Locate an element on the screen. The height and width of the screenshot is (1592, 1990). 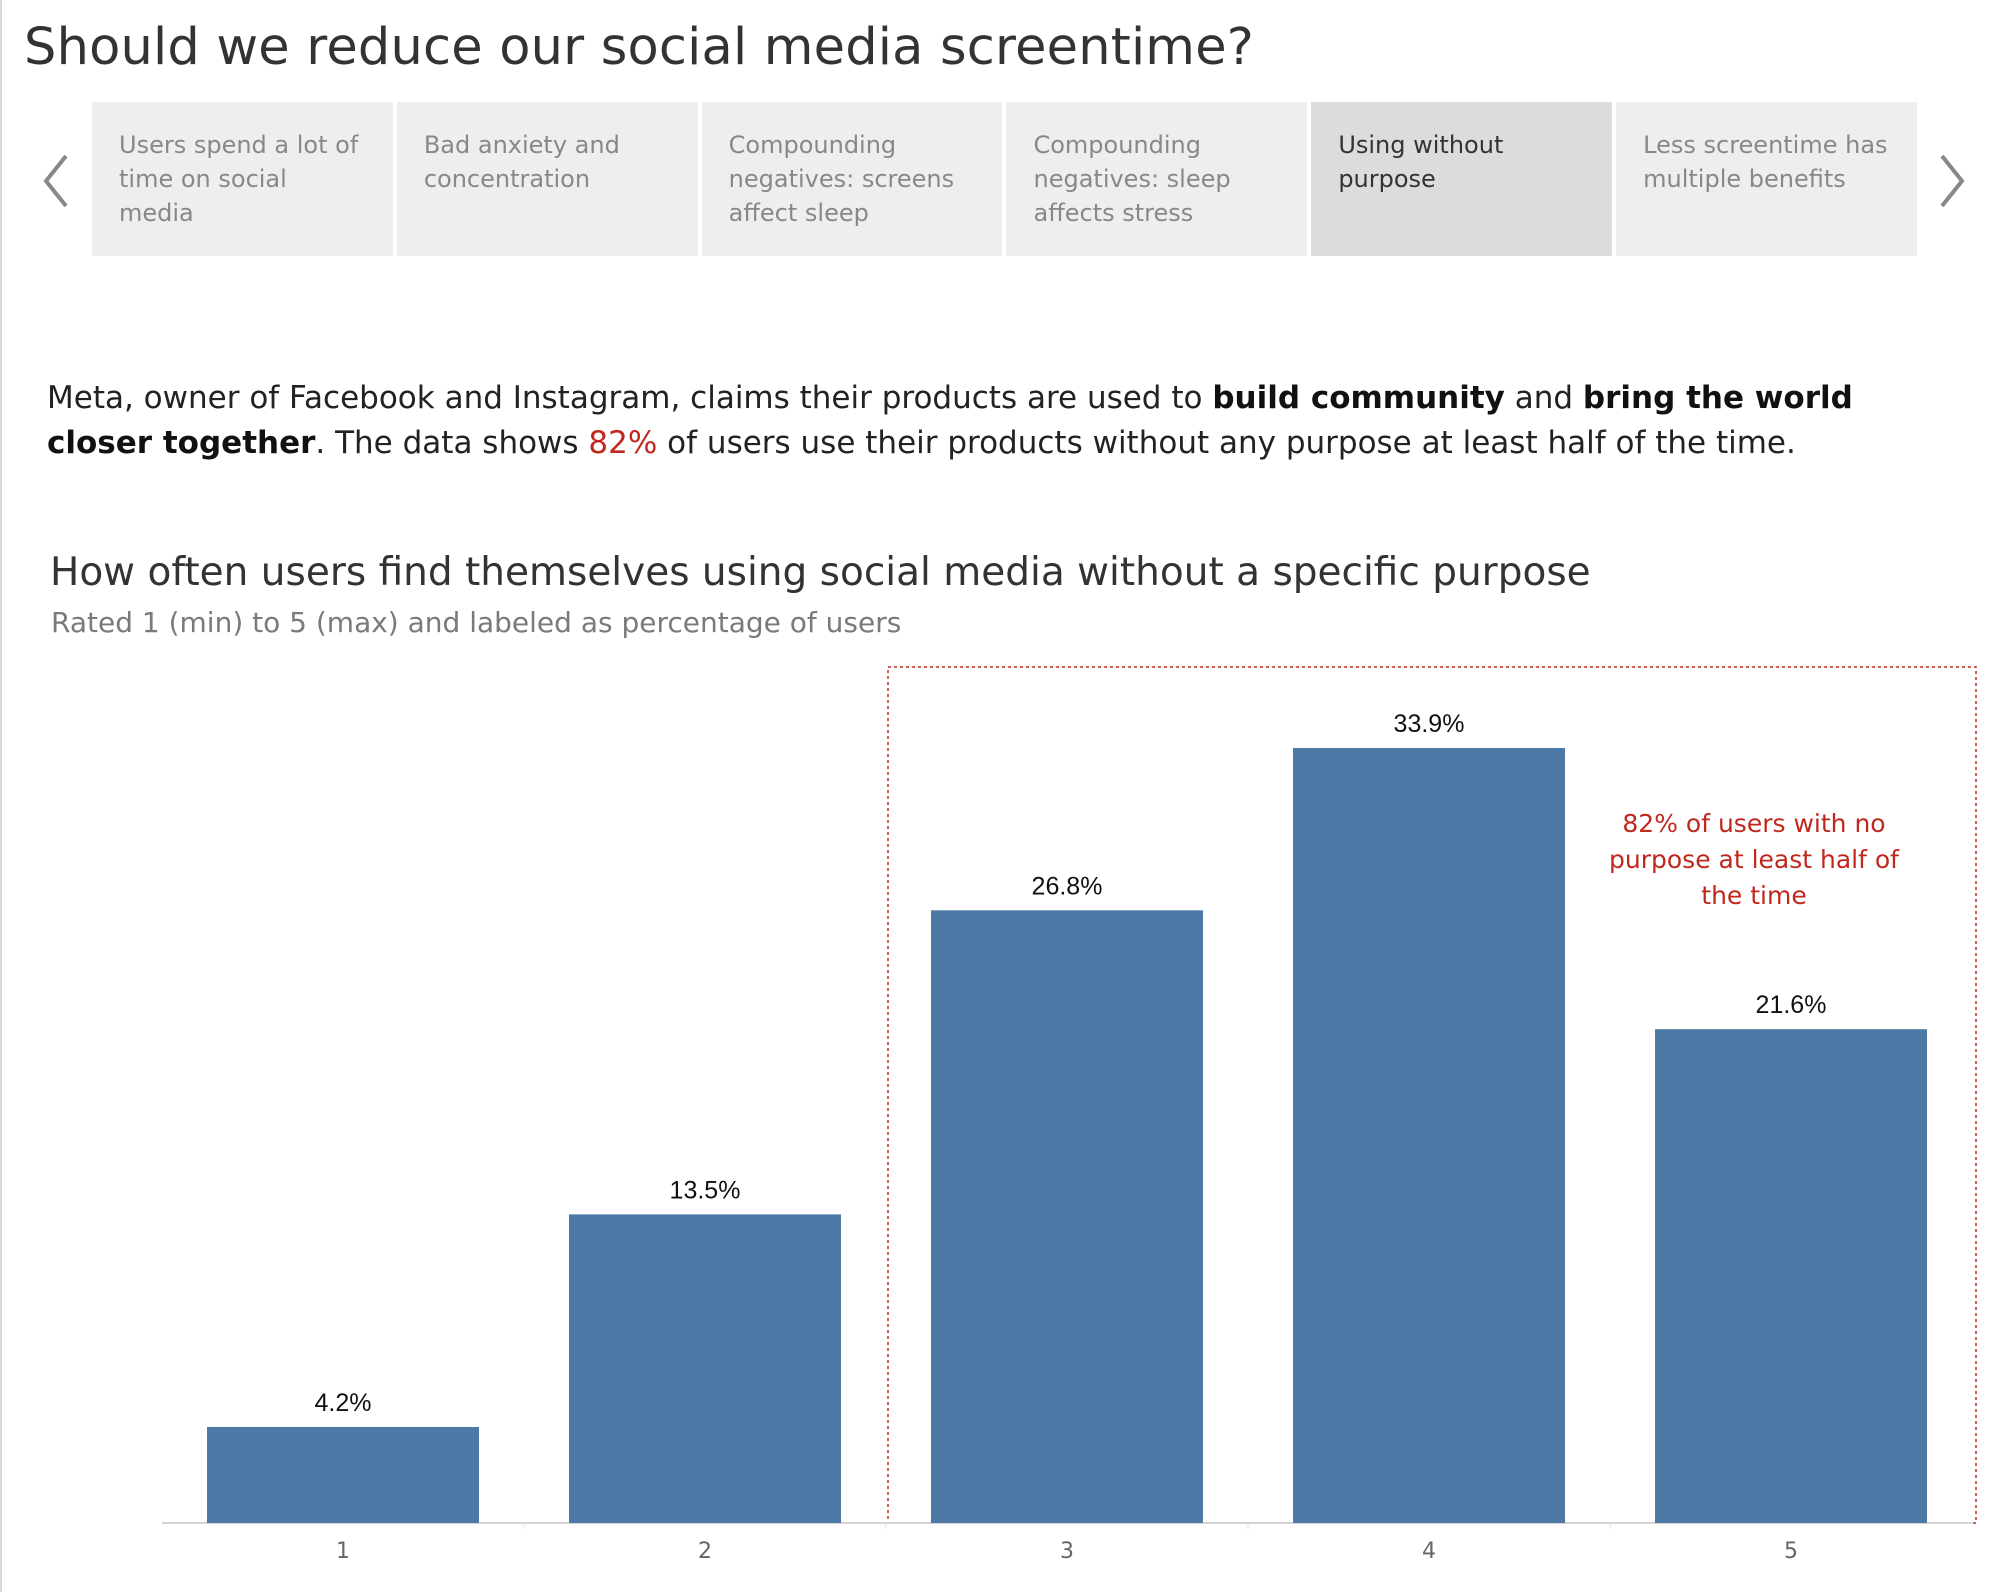
intro-text-2: and is located at coordinates (1543, 398).